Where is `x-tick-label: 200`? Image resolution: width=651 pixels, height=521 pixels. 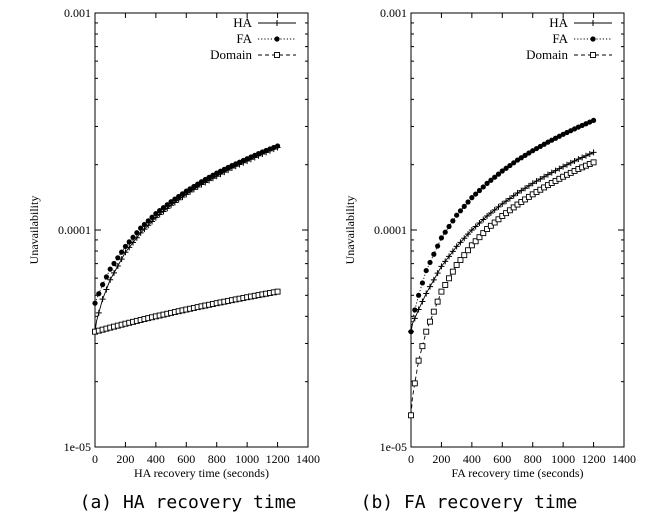 x-tick-label: 200 is located at coordinates (125, 459).